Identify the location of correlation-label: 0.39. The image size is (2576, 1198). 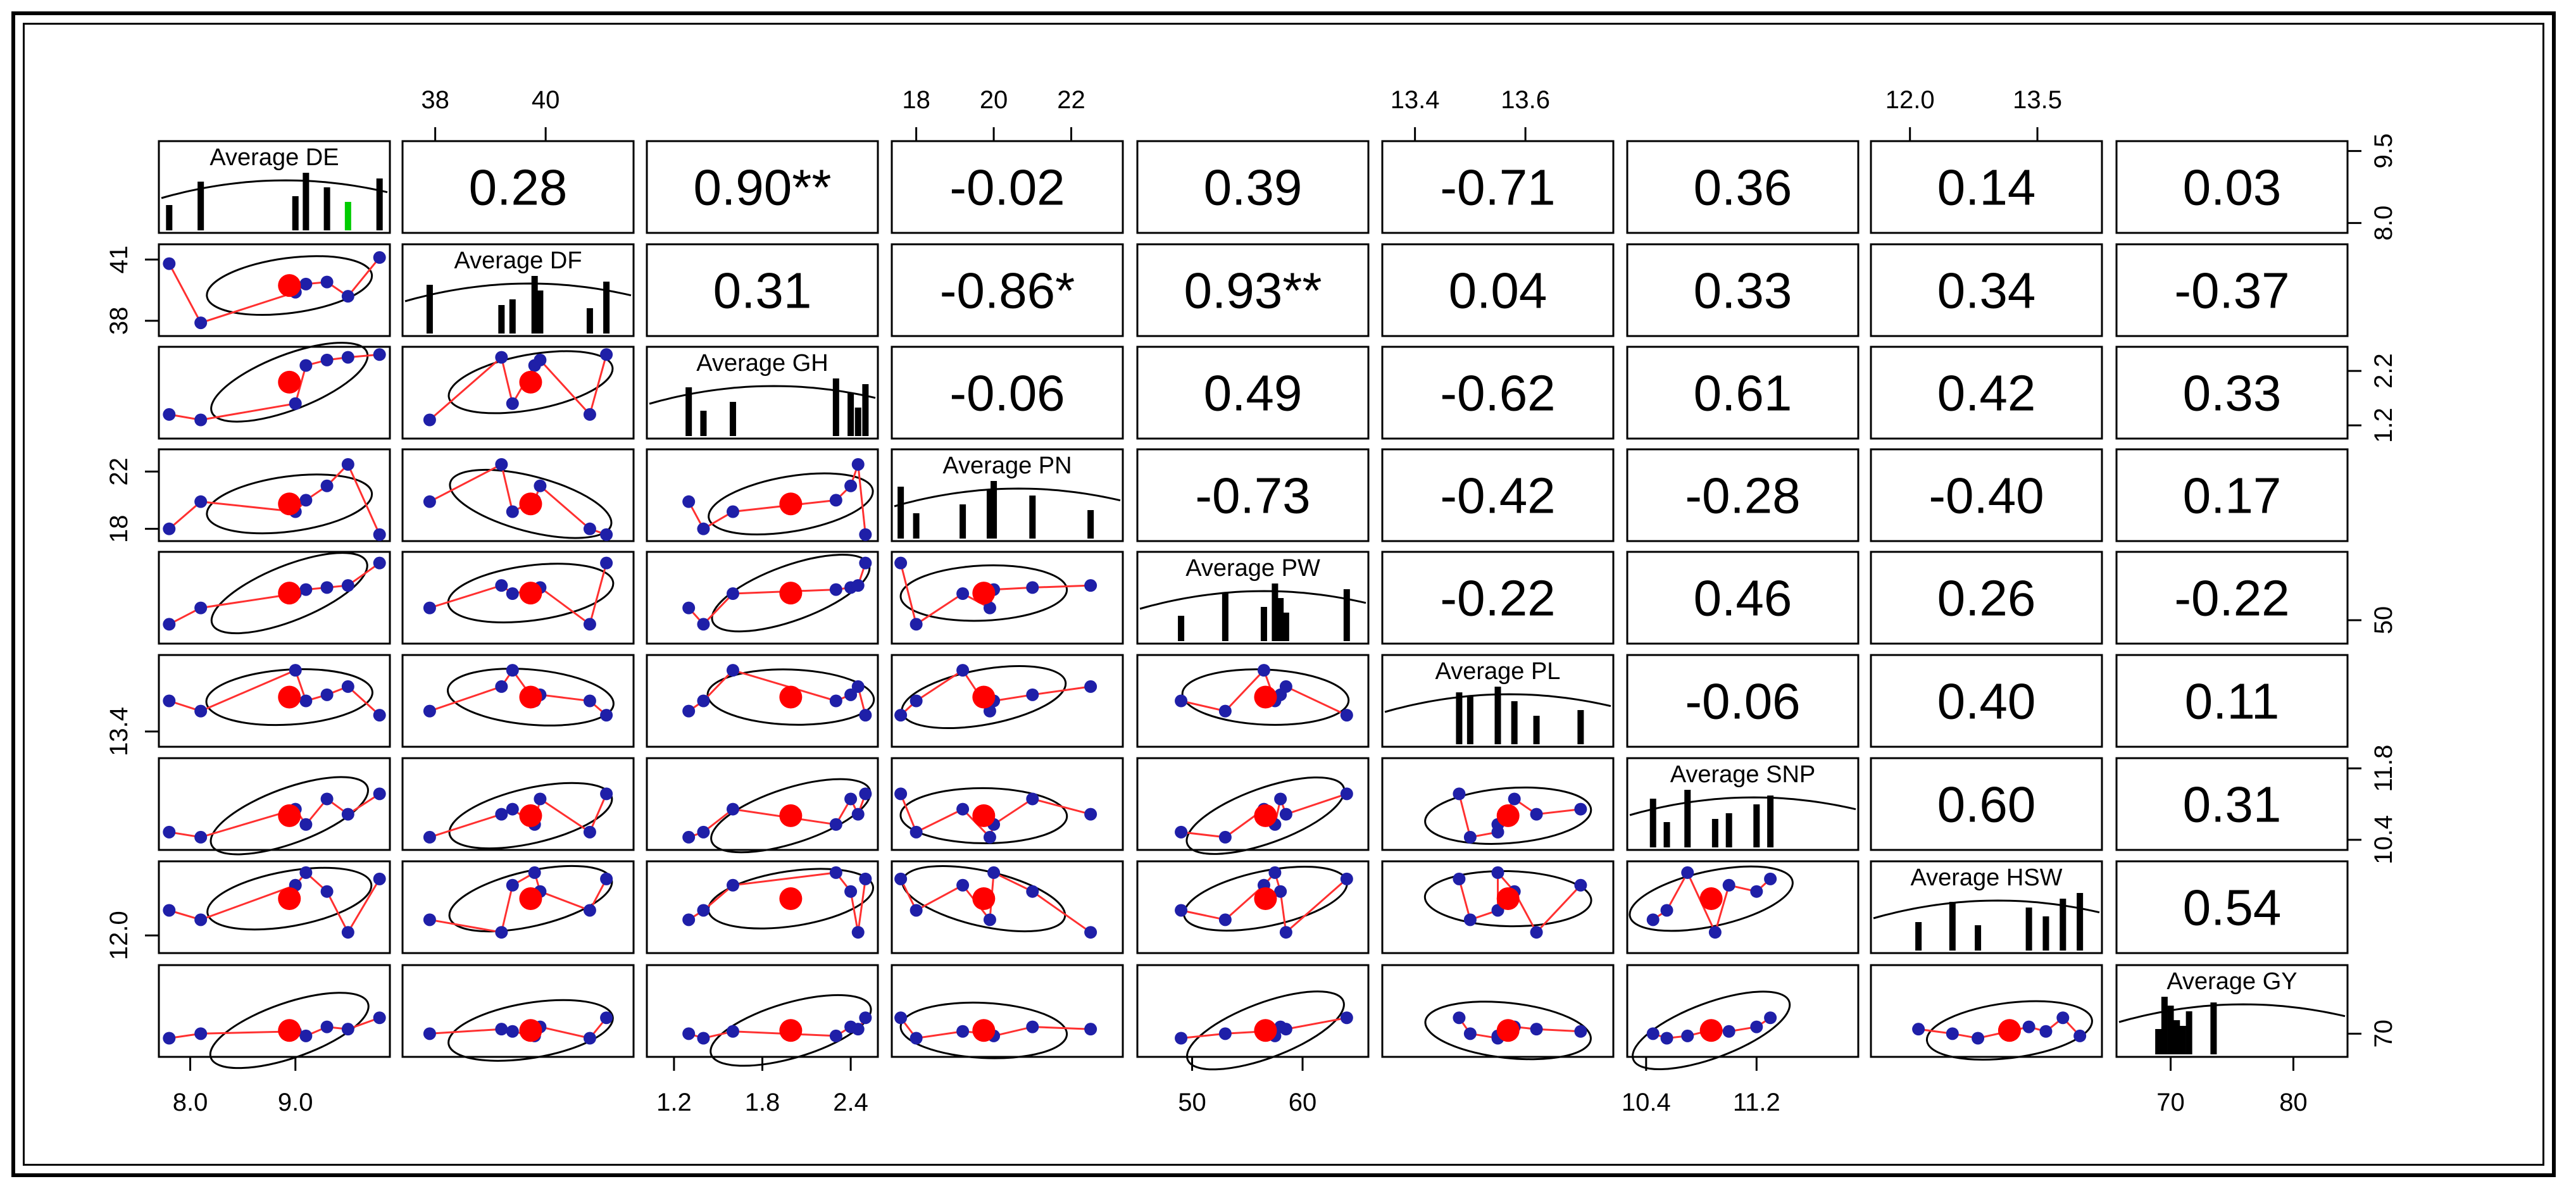
(1253, 187).